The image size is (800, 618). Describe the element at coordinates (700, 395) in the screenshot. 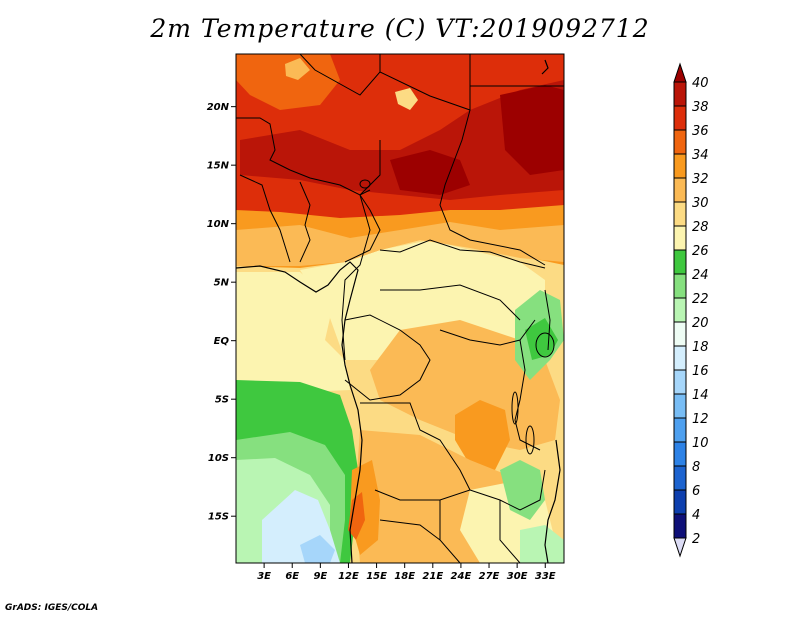

I see `colorbar-level-label: 14` at that location.